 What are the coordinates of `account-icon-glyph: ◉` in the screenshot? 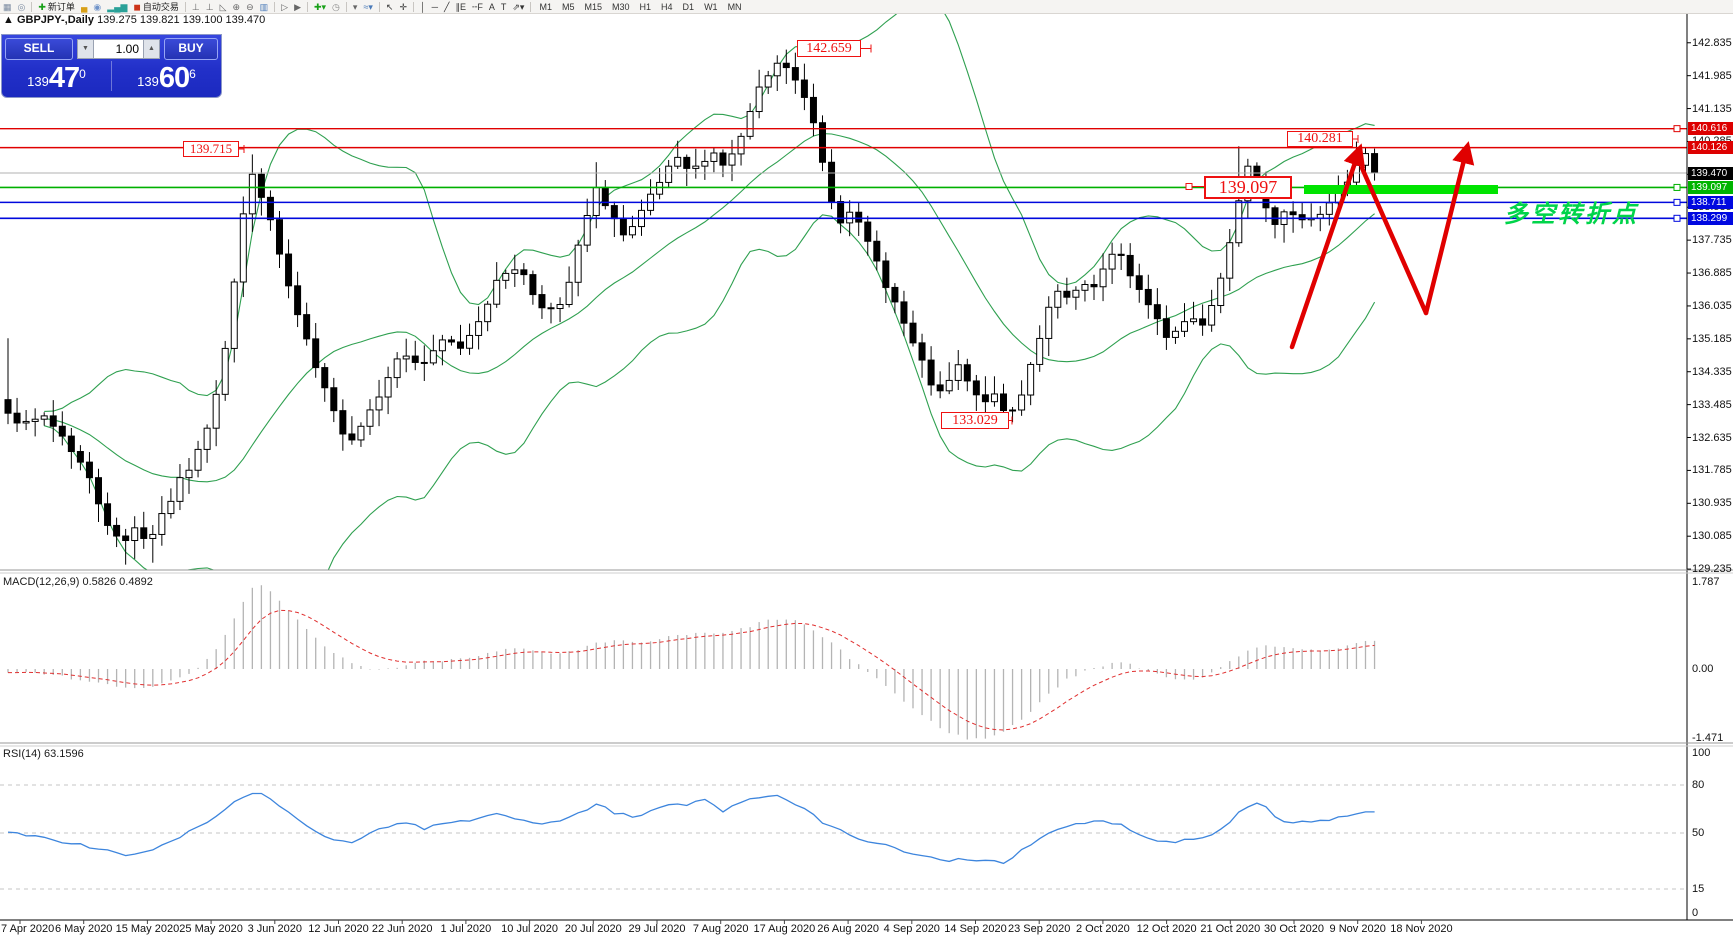 It's located at (97, 6).